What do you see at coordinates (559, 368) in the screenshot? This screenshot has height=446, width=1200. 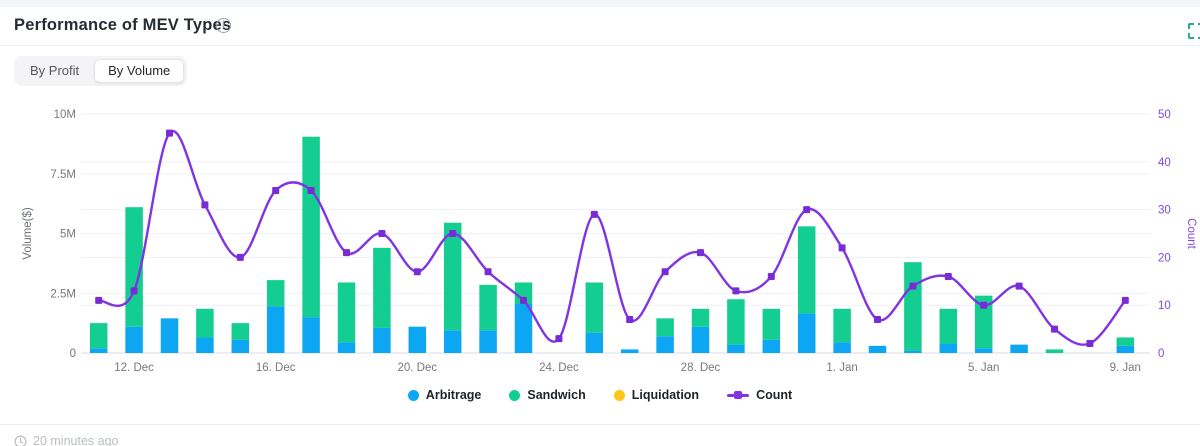 I see `x-tick-label: 24. Dec` at bounding box center [559, 368].